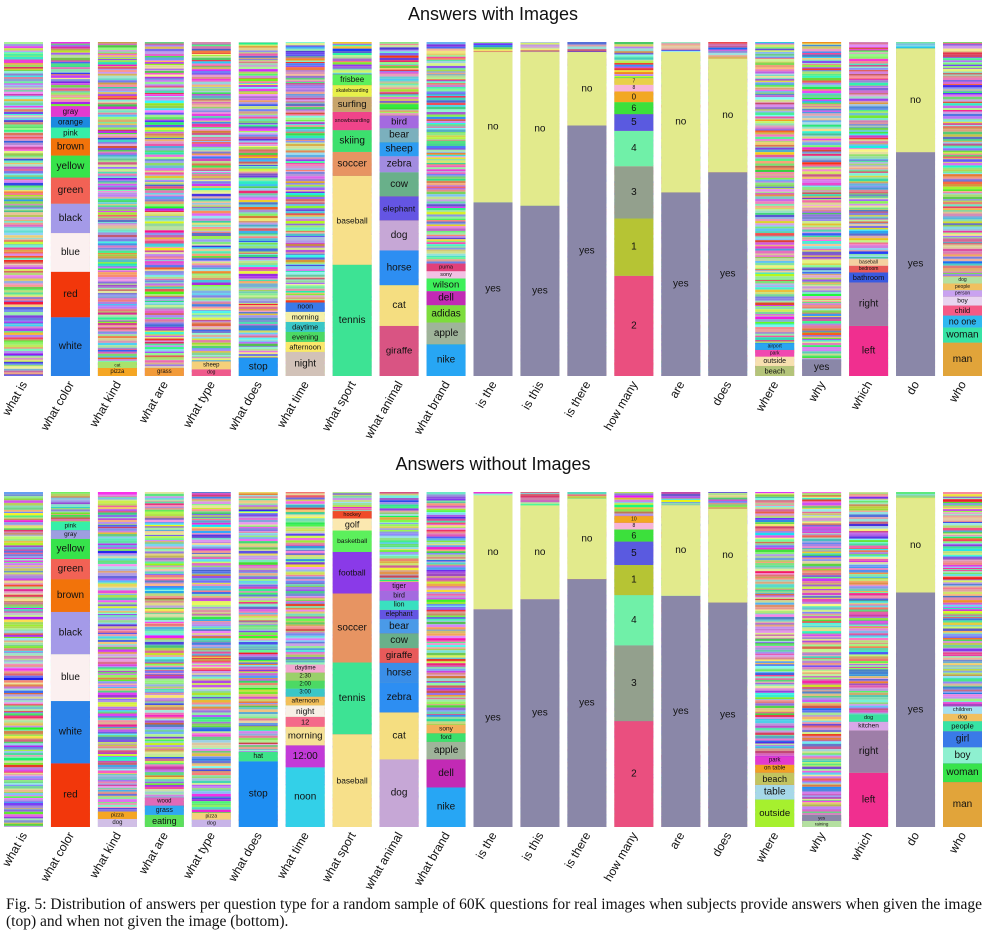 The image size is (986, 941). What do you see at coordinates (118, 815) in the screenshot?
I see `segment-label: pizza` at bounding box center [118, 815].